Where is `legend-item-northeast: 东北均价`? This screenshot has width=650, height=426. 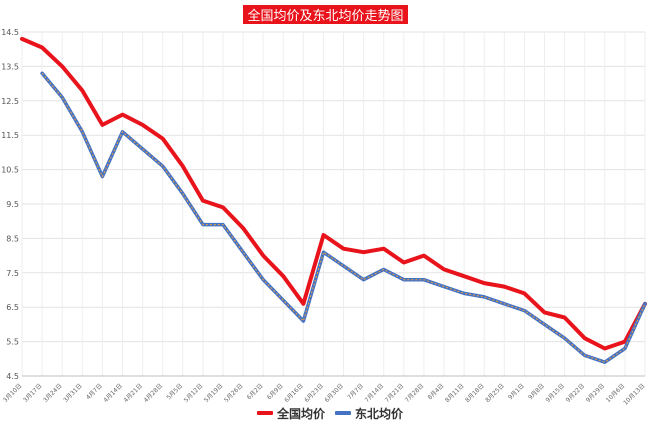 legend-item-northeast: 东北均价 is located at coordinates (369, 413).